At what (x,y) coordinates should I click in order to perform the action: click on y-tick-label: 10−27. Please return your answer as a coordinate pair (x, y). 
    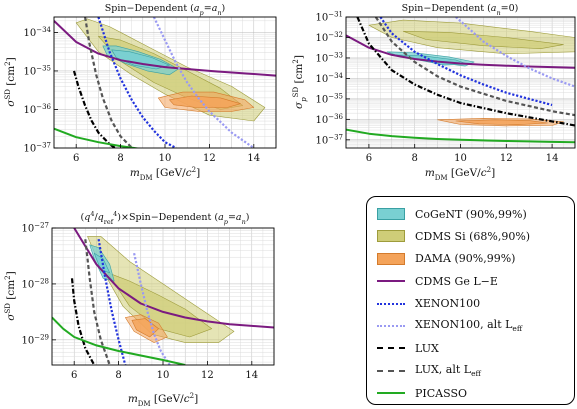
    Looking at the image, I should click on (35, 228).